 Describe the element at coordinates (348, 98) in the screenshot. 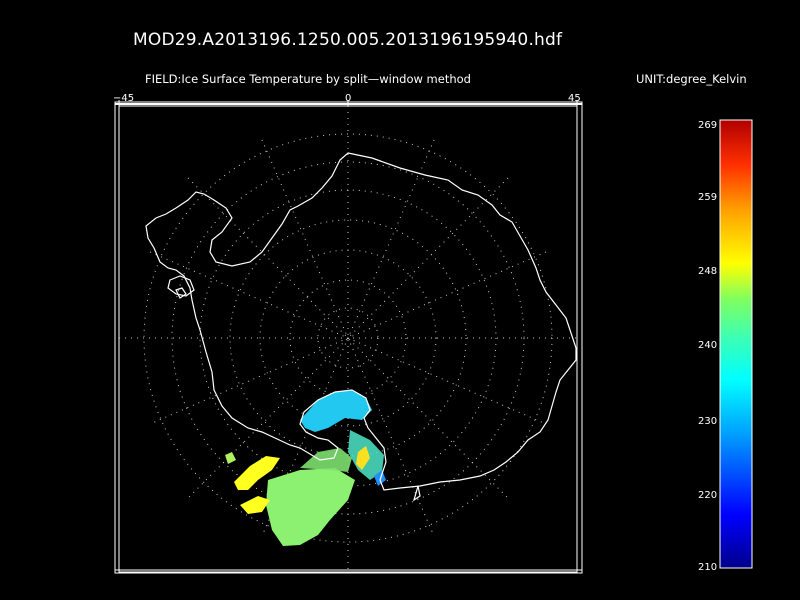

I see `tick-label-center: 0` at that location.